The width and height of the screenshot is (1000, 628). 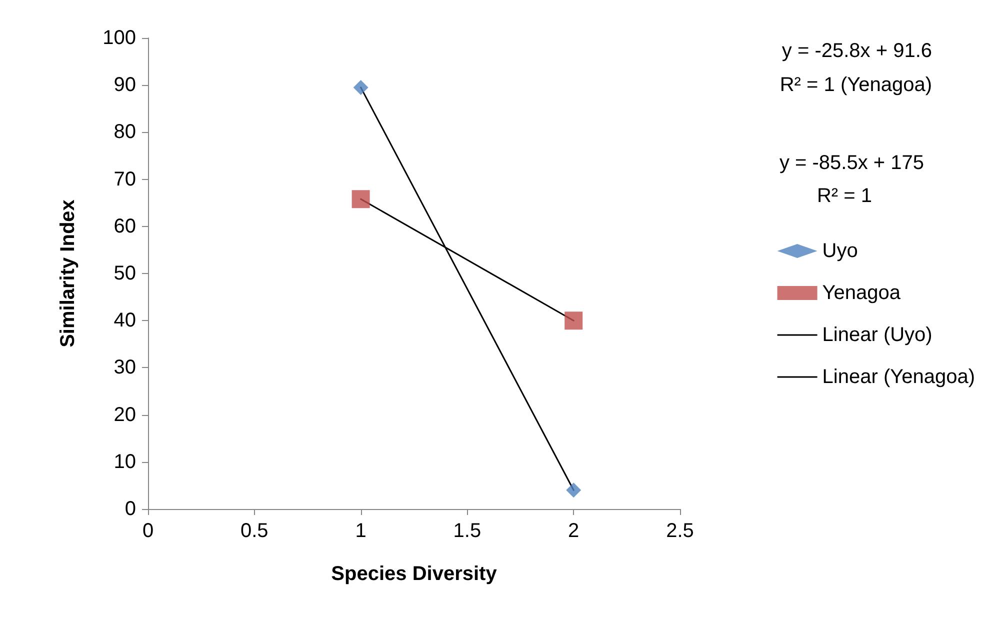 I want to click on y-tick-label: 70, so click(x=125, y=179).